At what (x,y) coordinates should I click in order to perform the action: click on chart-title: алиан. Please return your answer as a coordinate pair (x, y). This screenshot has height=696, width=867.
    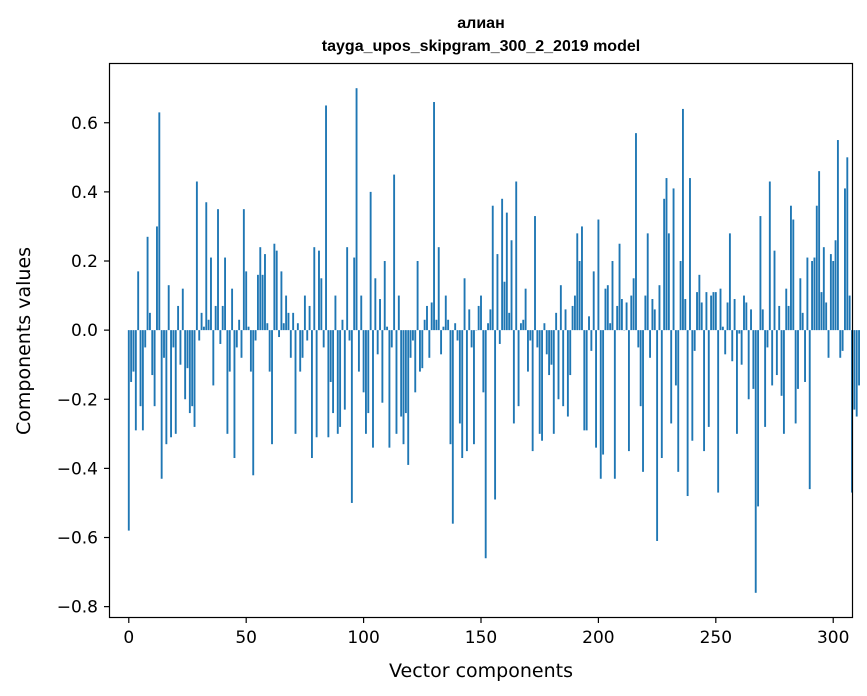
    Looking at the image, I should click on (480, 23).